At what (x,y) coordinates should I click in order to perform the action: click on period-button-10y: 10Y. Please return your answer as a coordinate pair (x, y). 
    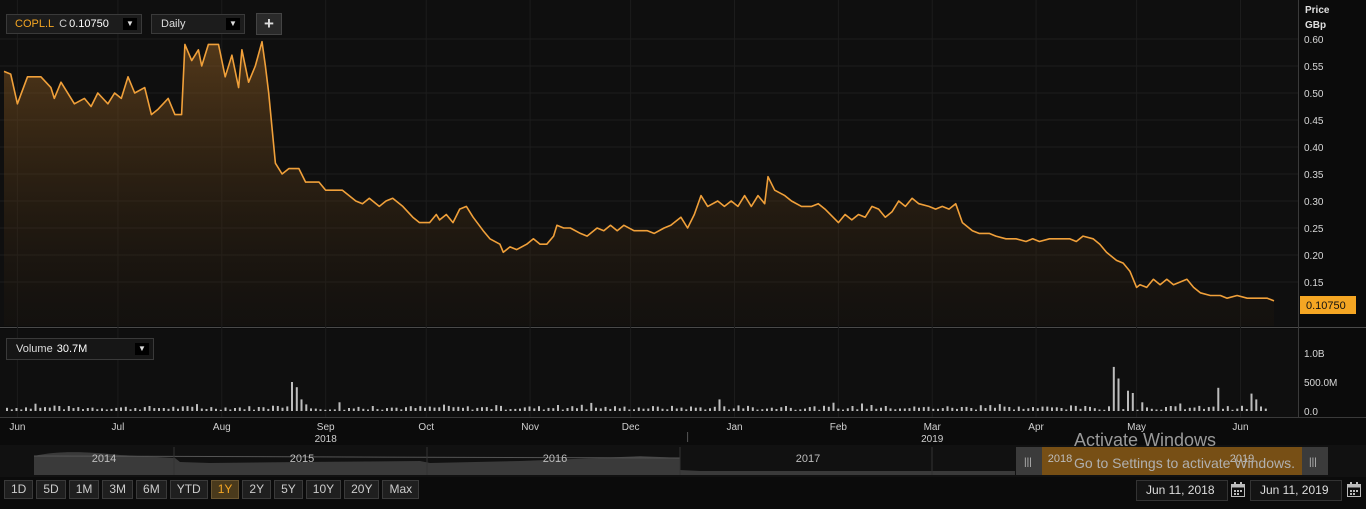
    Looking at the image, I should click on (323, 489).